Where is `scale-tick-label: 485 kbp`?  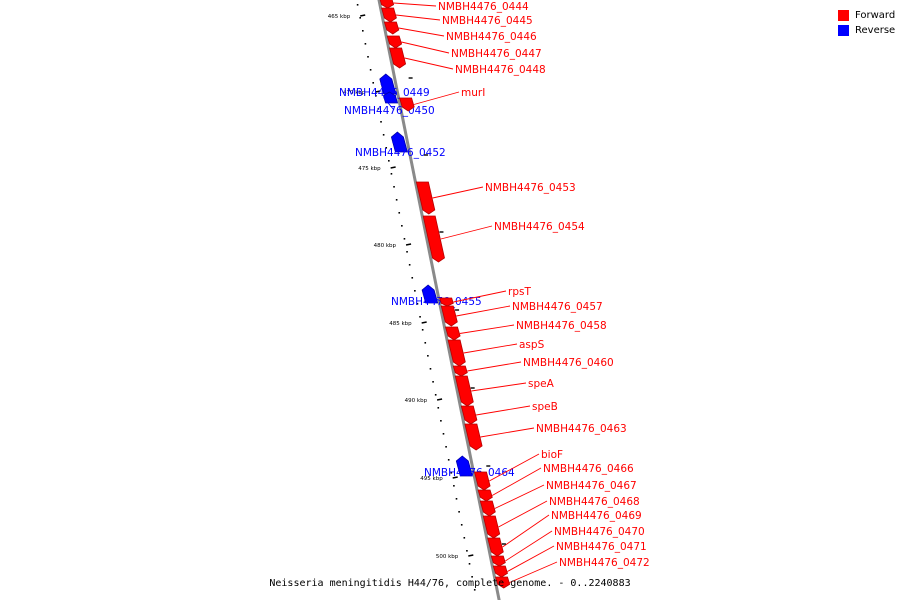 scale-tick-label: 485 kbp is located at coordinates (400, 324).